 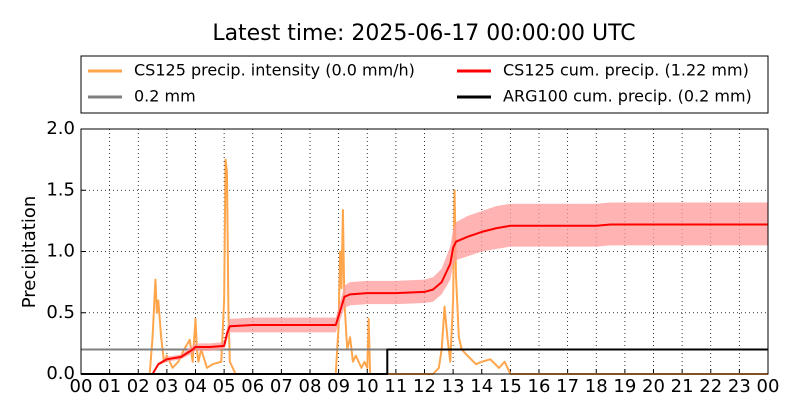 What do you see at coordinates (453, 386) in the screenshot?
I see `x-tick-label: 13` at bounding box center [453, 386].